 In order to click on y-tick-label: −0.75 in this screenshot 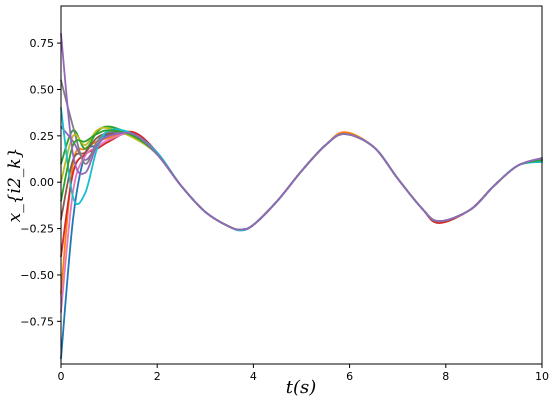, I will do `click(37, 321)`.